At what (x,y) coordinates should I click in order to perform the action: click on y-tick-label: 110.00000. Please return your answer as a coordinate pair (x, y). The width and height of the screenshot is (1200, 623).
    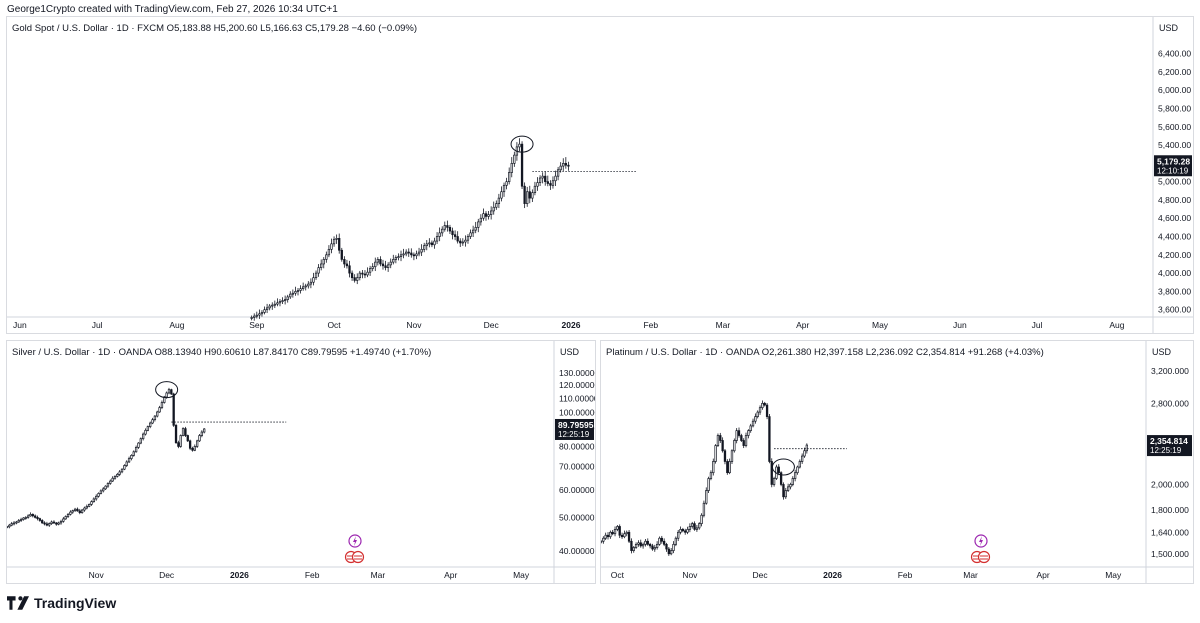
    Looking at the image, I should click on (577, 398).